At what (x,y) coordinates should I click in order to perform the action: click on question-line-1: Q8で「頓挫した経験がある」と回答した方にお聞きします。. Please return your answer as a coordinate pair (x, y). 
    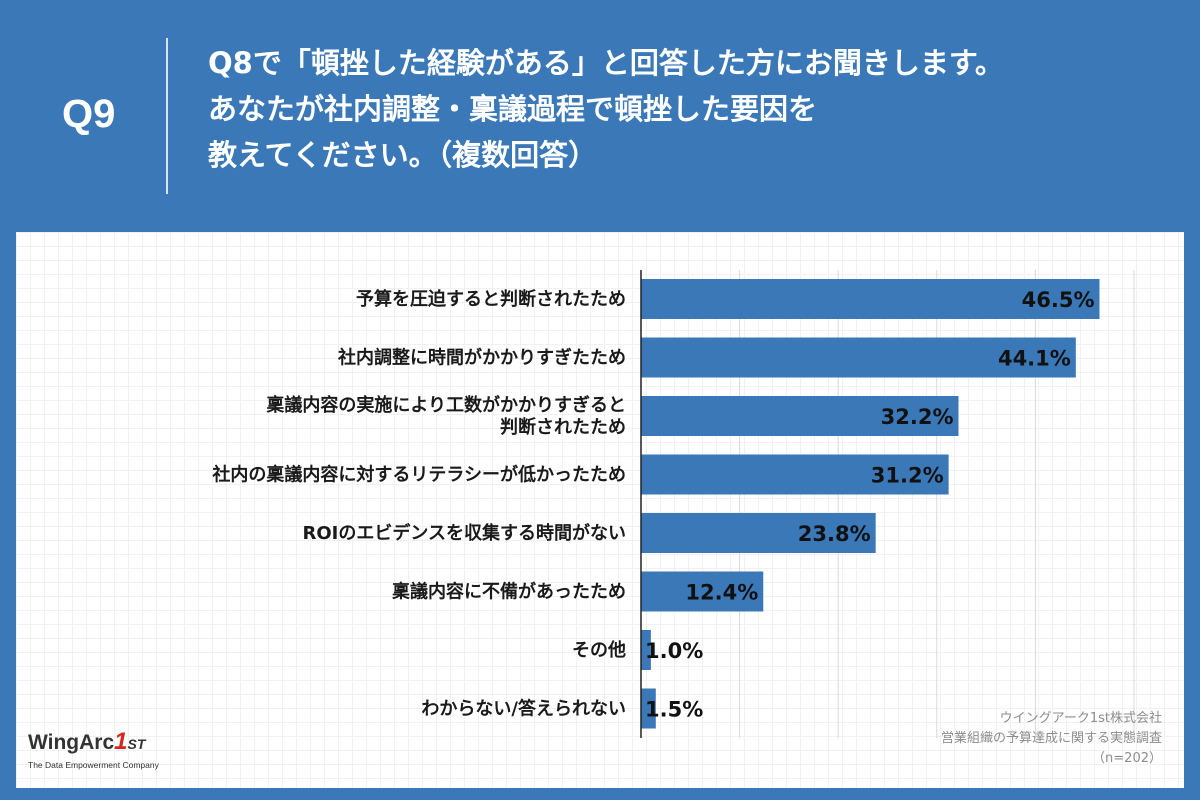
    Looking at the image, I should click on (606, 63).